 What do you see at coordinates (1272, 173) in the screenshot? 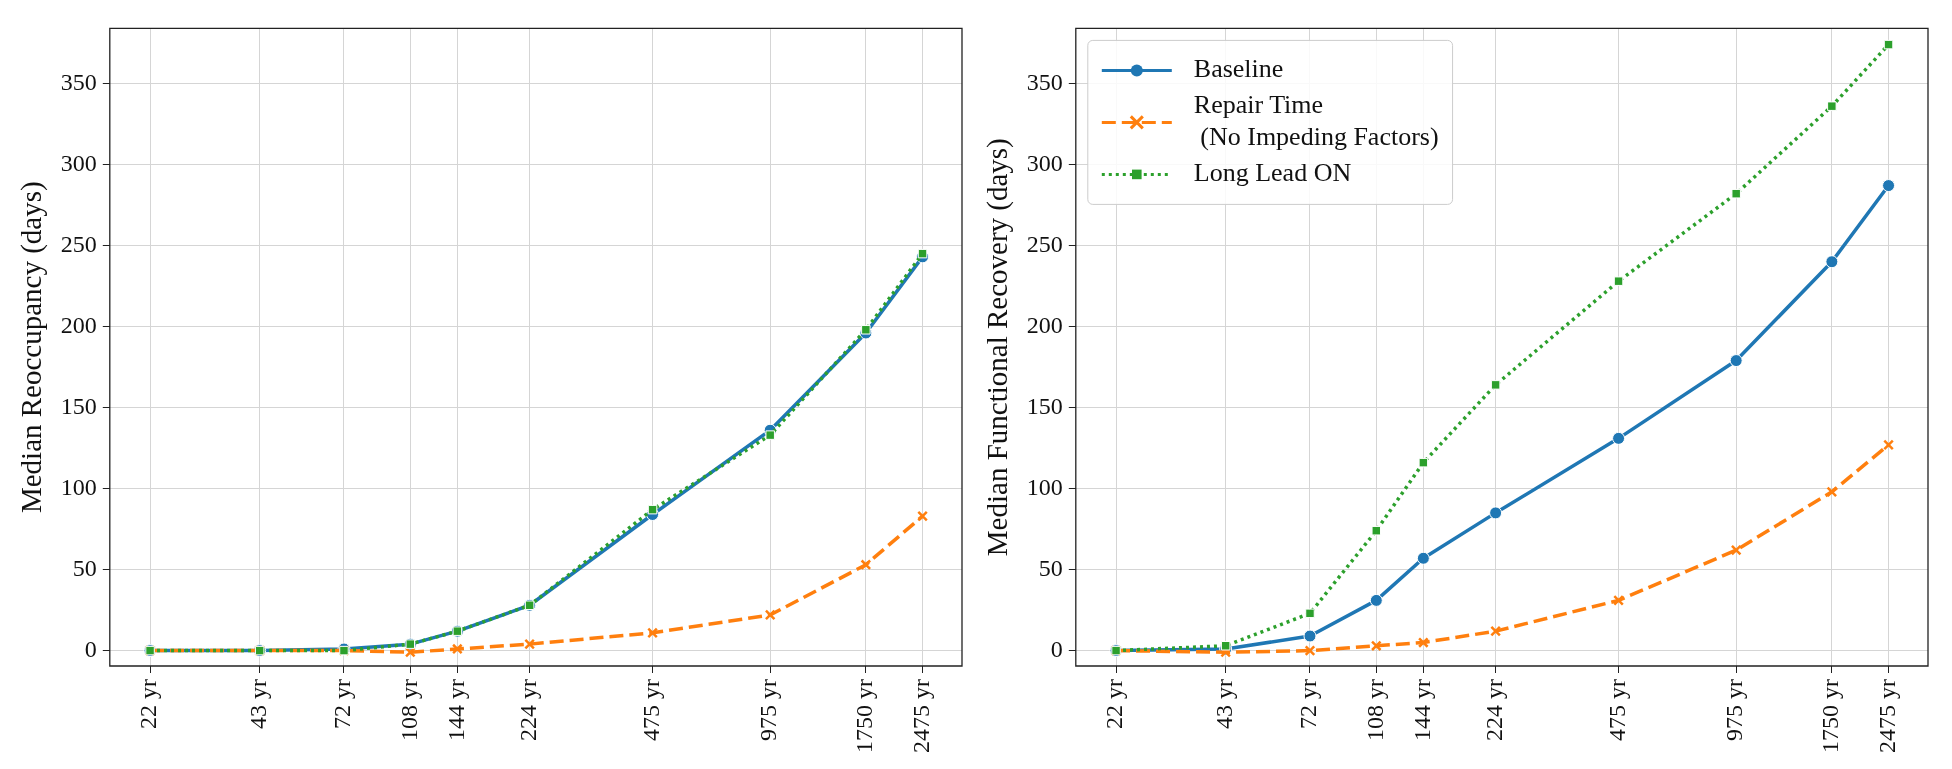
I see `legend-label: Long Lead ON` at bounding box center [1272, 173].